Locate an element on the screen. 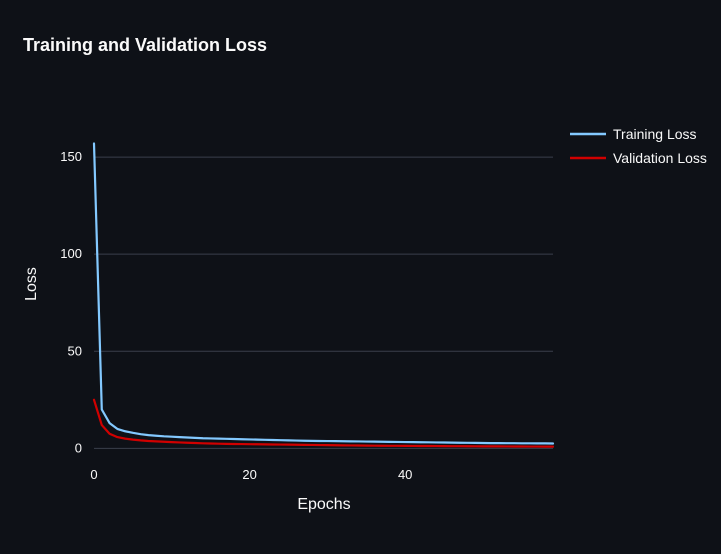  legend-label: Validation Loss is located at coordinates (660, 158).